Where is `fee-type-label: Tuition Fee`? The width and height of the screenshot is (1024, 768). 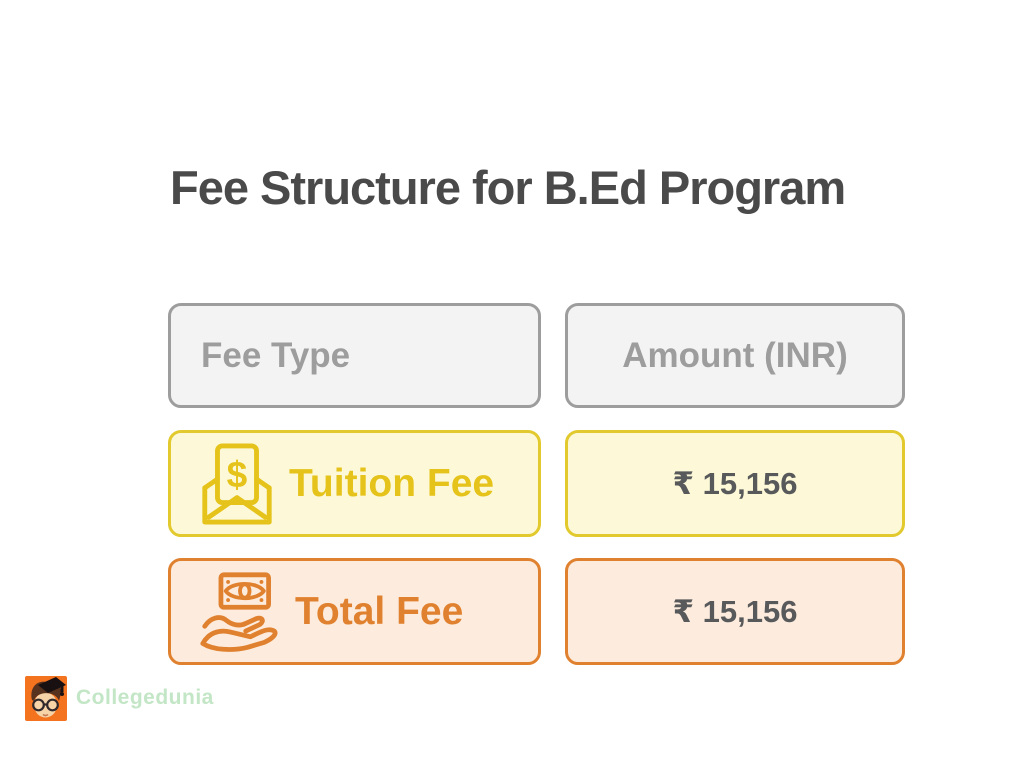 fee-type-label: Tuition Fee is located at coordinates (392, 483).